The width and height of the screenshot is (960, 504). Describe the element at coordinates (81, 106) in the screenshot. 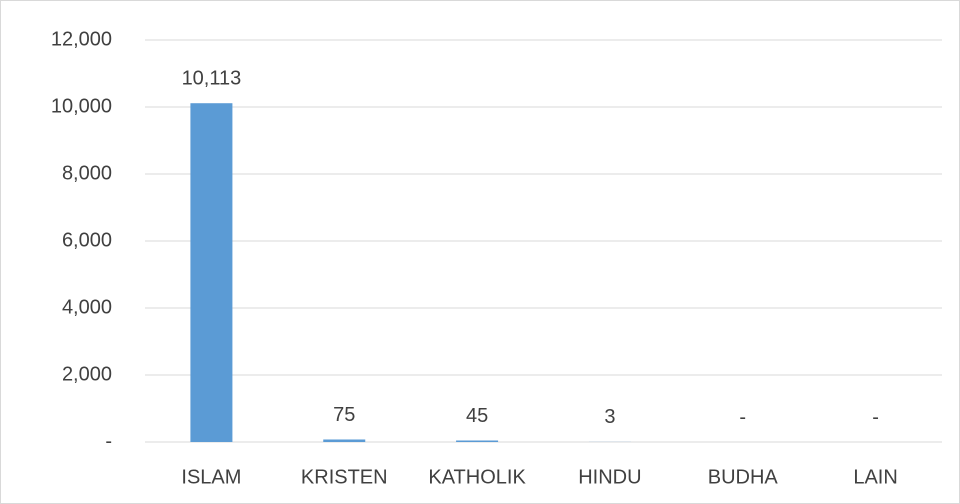

I see `y-tick-label: 10,000` at that location.